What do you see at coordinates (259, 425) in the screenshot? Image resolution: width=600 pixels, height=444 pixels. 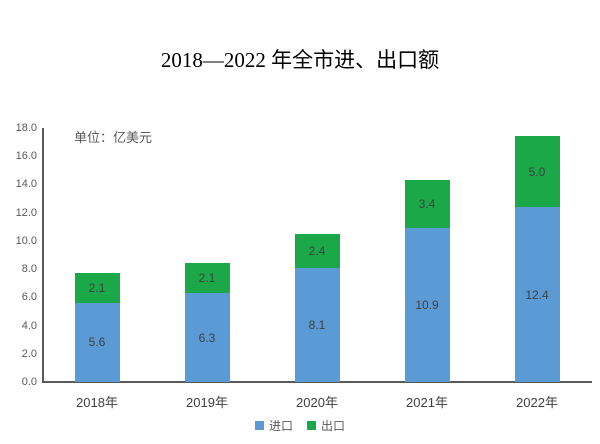 I see `legend-swatch-进口` at bounding box center [259, 425].